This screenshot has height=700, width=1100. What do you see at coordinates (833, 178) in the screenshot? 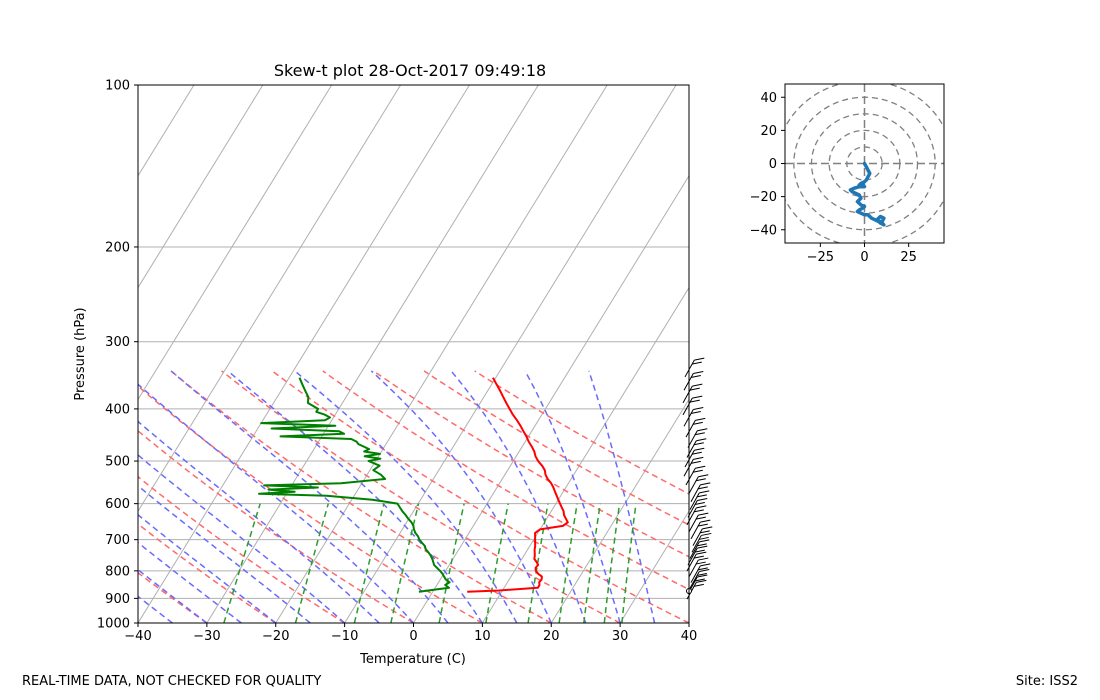
I see `hodograph-axes: −25 0 25 −40 −20 0 20 40` at bounding box center [833, 178].